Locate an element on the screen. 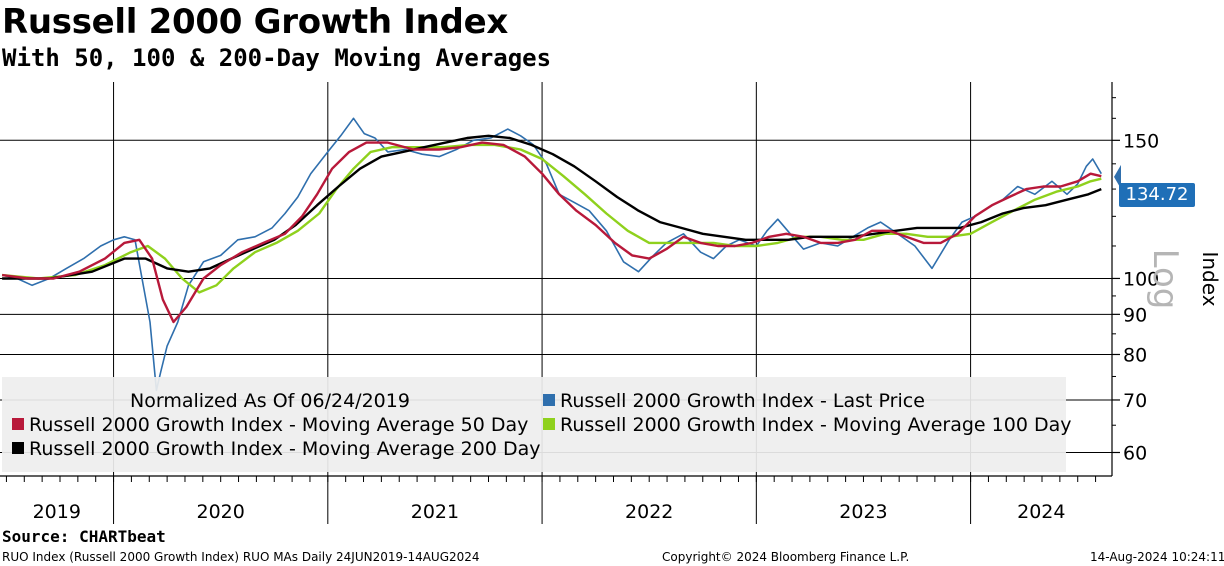 Image resolution: width=1224 pixels, height=566 pixels. last-value-label: 134.72 is located at coordinates (1157, 195).